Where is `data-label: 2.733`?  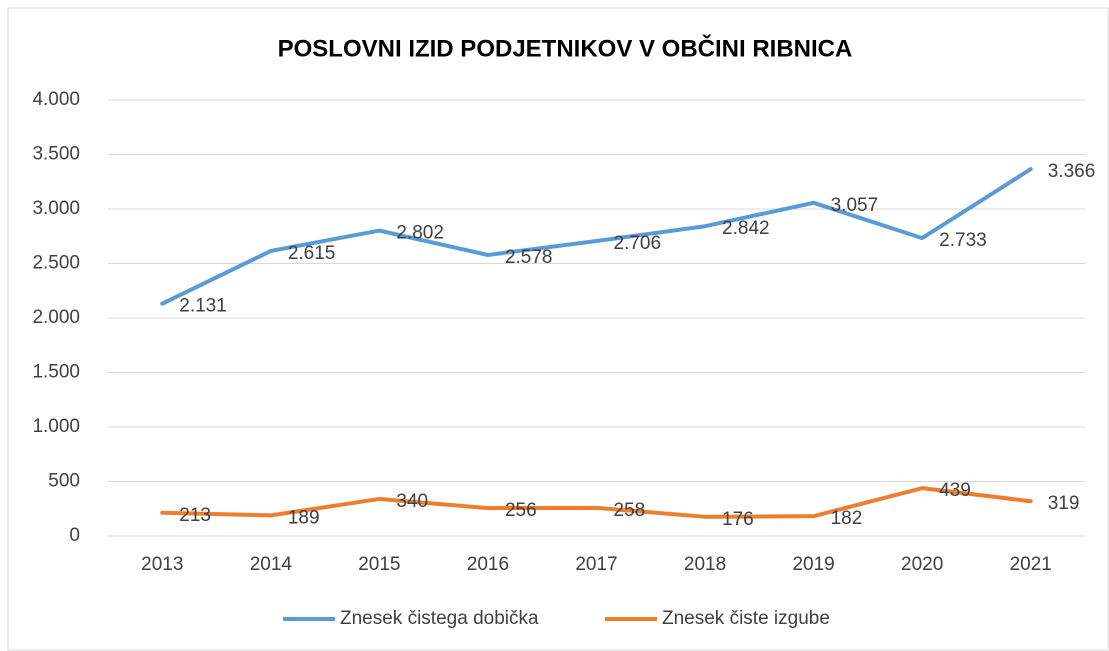
data-label: 2.733 is located at coordinates (963, 240).